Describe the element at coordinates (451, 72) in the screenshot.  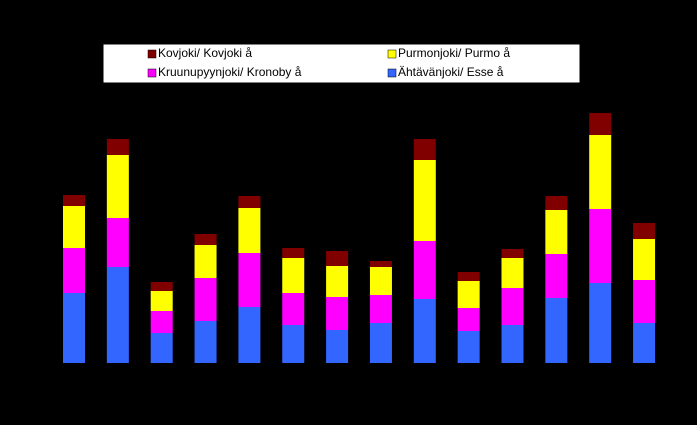
I see `legend-label: Ähtävänjoki/ Esse å` at that location.